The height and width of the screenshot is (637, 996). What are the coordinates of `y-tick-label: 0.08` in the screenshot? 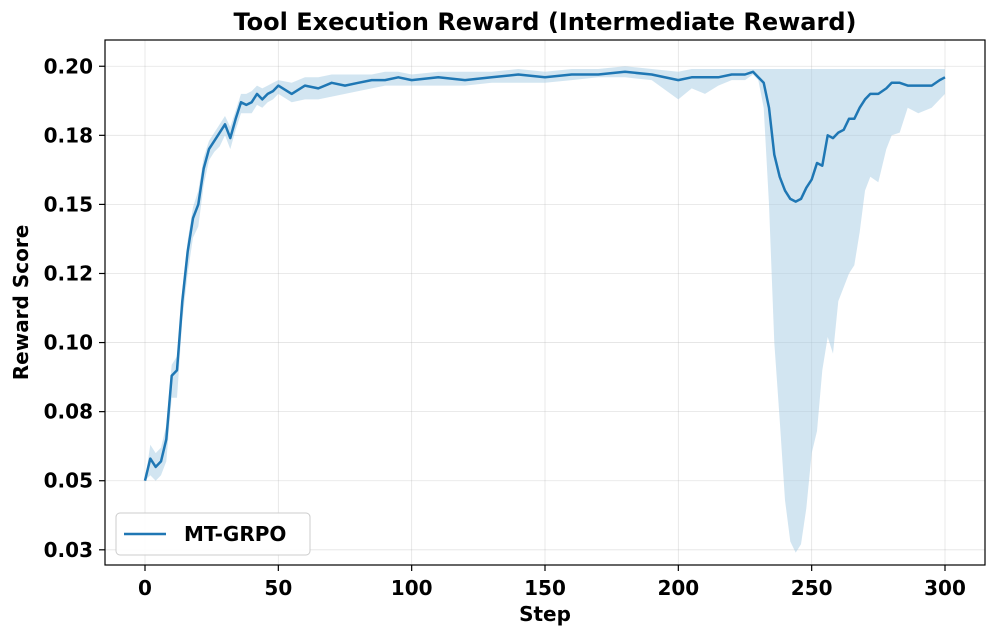 It's located at (68, 412).